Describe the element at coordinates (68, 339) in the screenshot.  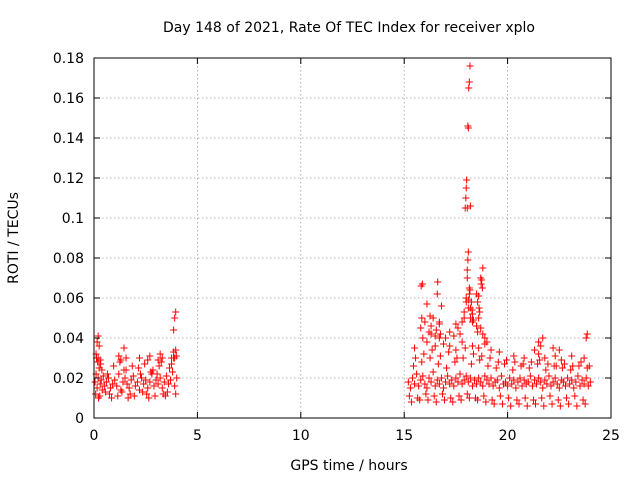
I see `y-tick-label: 0.04` at that location.